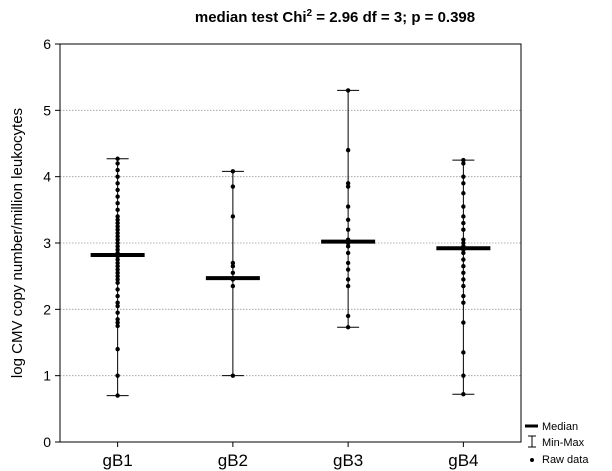 The image size is (612, 471). Describe the element at coordinates (47, 309) in the screenshot. I see `y-tick-label-2: 2` at that location.